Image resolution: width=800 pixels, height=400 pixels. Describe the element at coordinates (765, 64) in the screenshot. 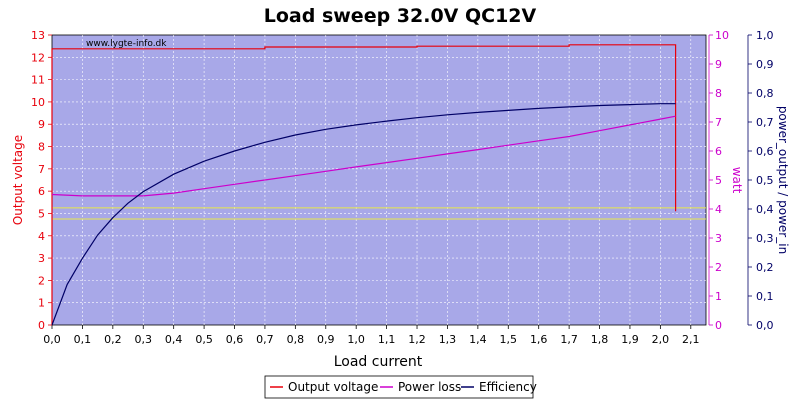

I see `right-efficiency-tick-label: 0,9` at that location.